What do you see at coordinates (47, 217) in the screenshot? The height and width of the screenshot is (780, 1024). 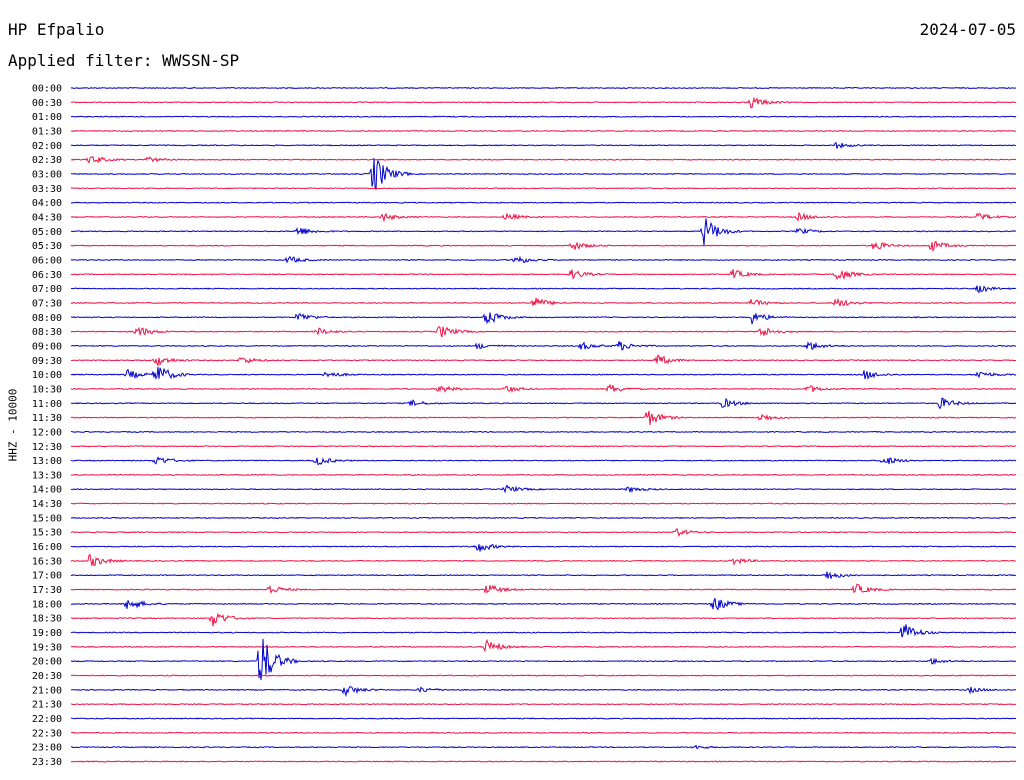 I see `tick-label: 04:30` at bounding box center [47, 217].